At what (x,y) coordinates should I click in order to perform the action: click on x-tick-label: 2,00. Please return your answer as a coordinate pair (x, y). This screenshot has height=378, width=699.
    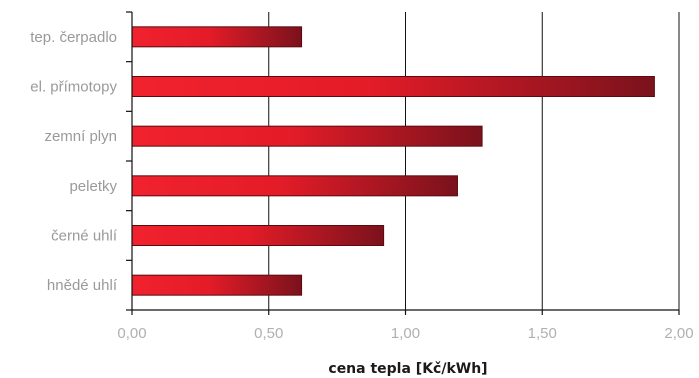
    Looking at the image, I should click on (678, 333).